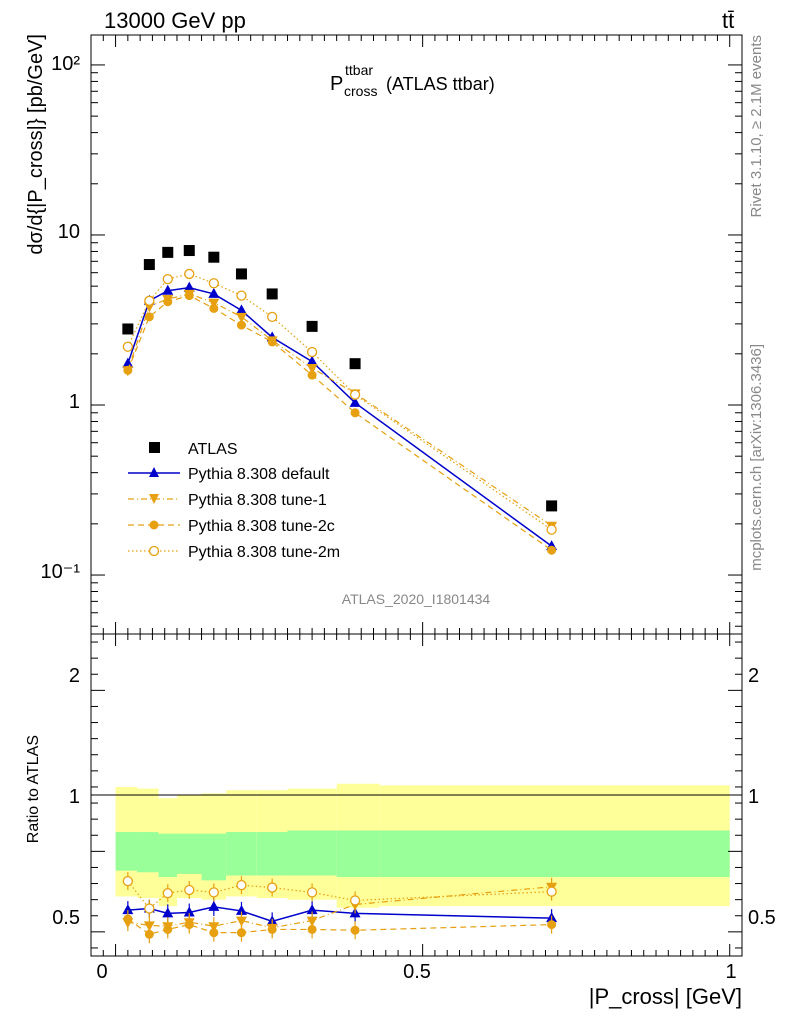 Image resolution: width=786 pixels, height=1024 pixels. Describe the element at coordinates (33, 789) in the screenshot. I see `y-axis-title-ratio: Ratio to ATLAS` at that location.